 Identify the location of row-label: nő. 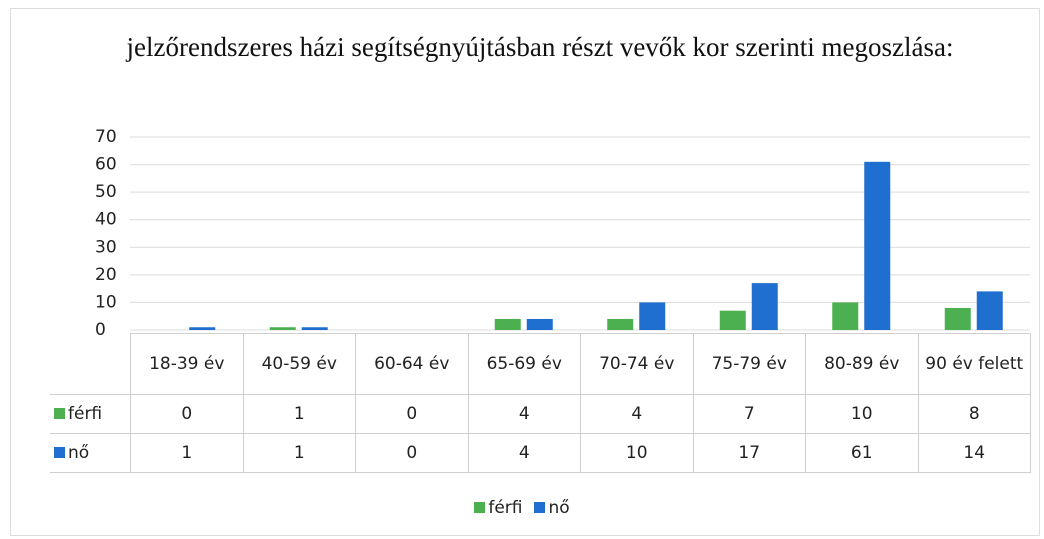
(79, 453).